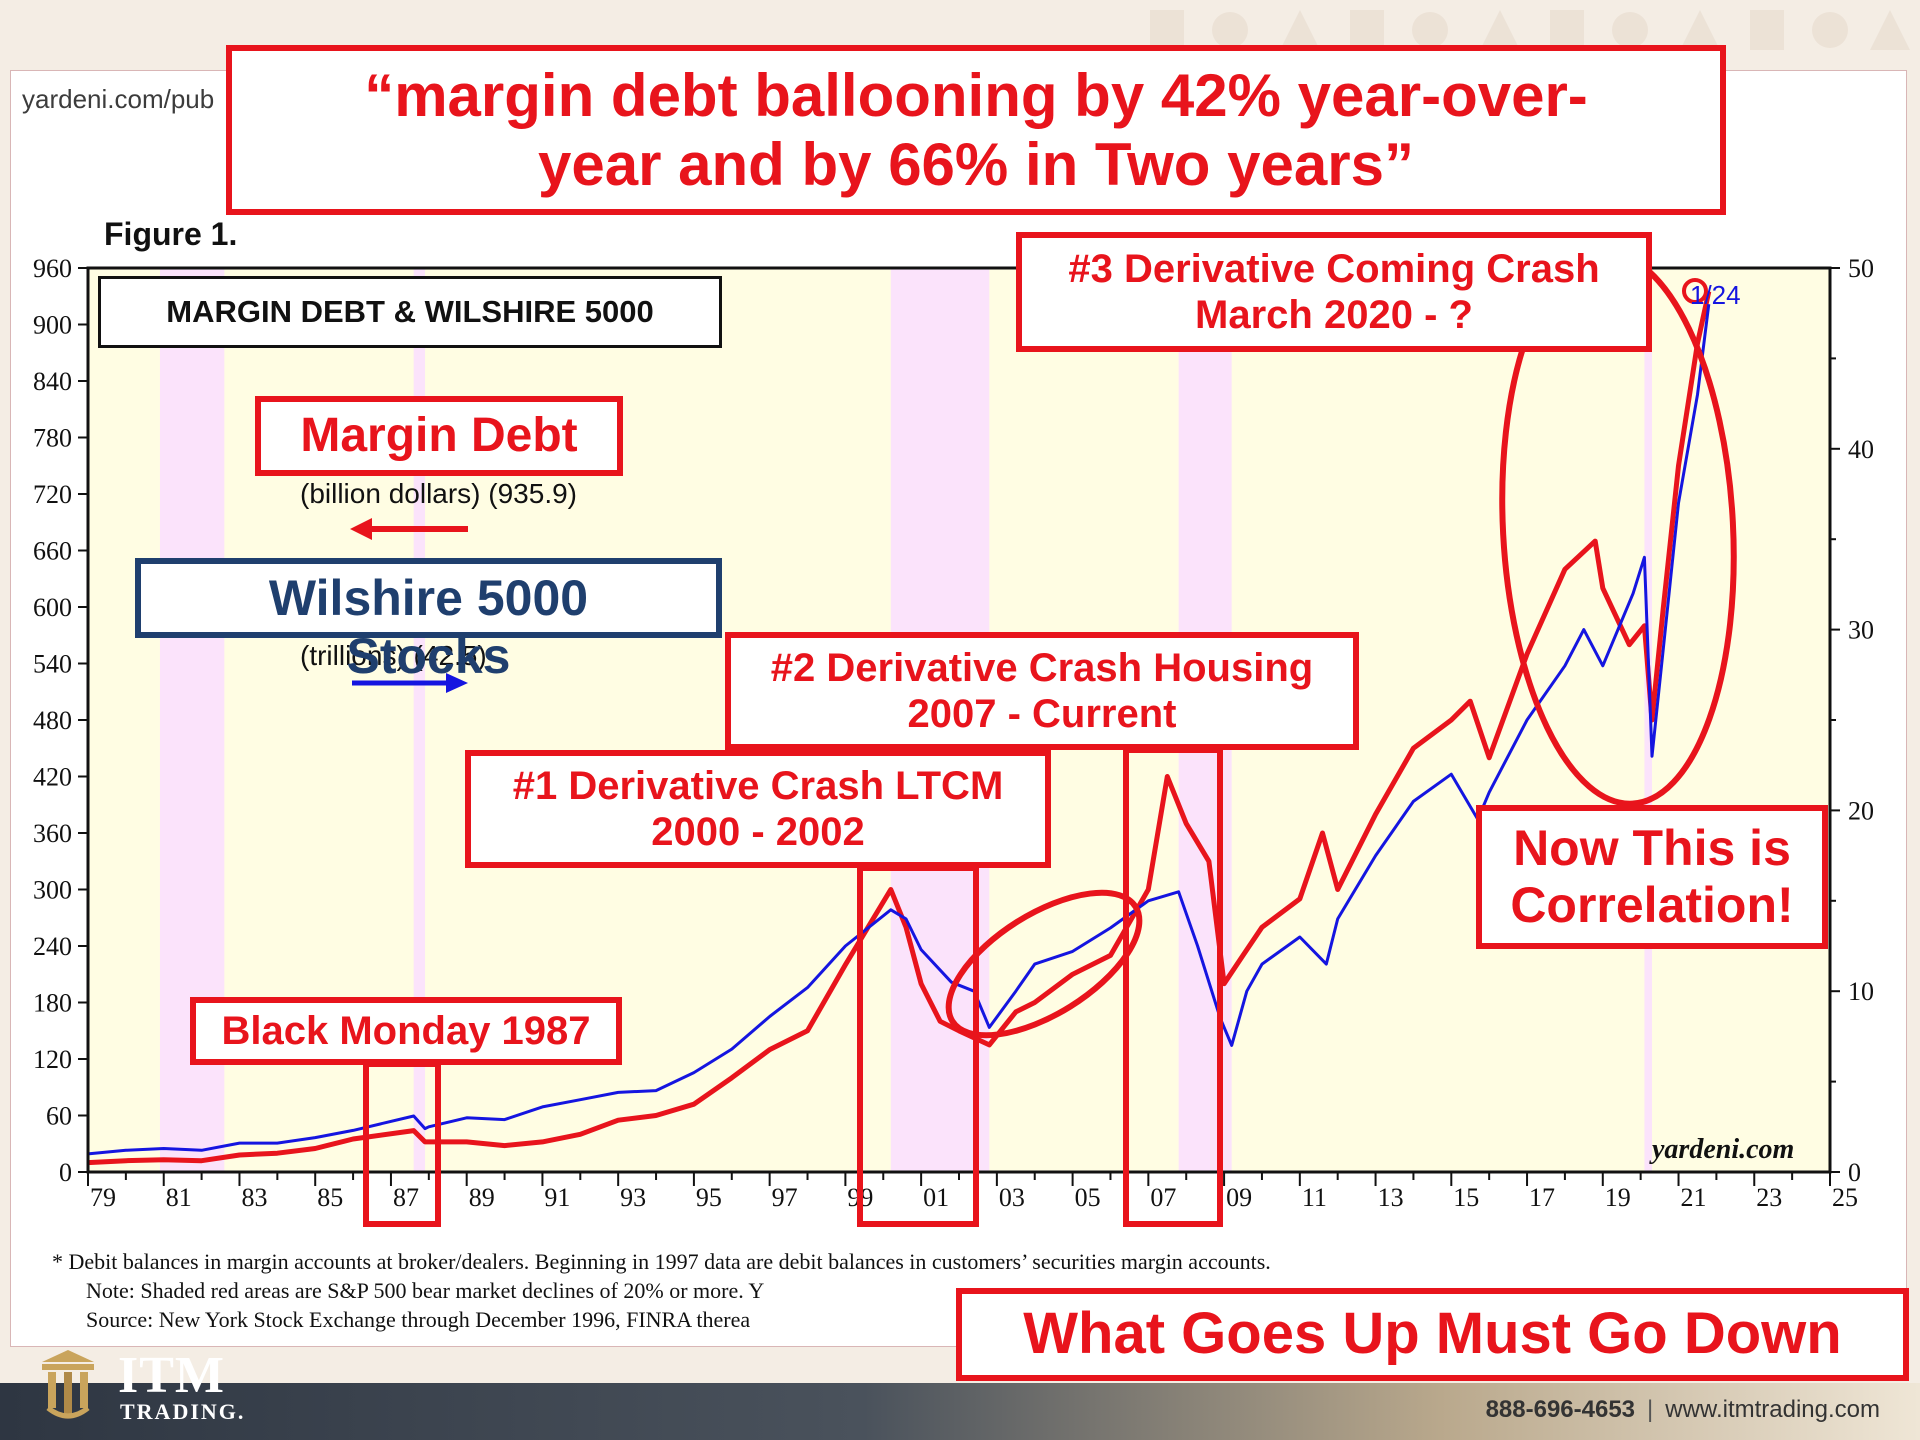  I want to click on y-left-tick-label: 600, so click(52, 607).